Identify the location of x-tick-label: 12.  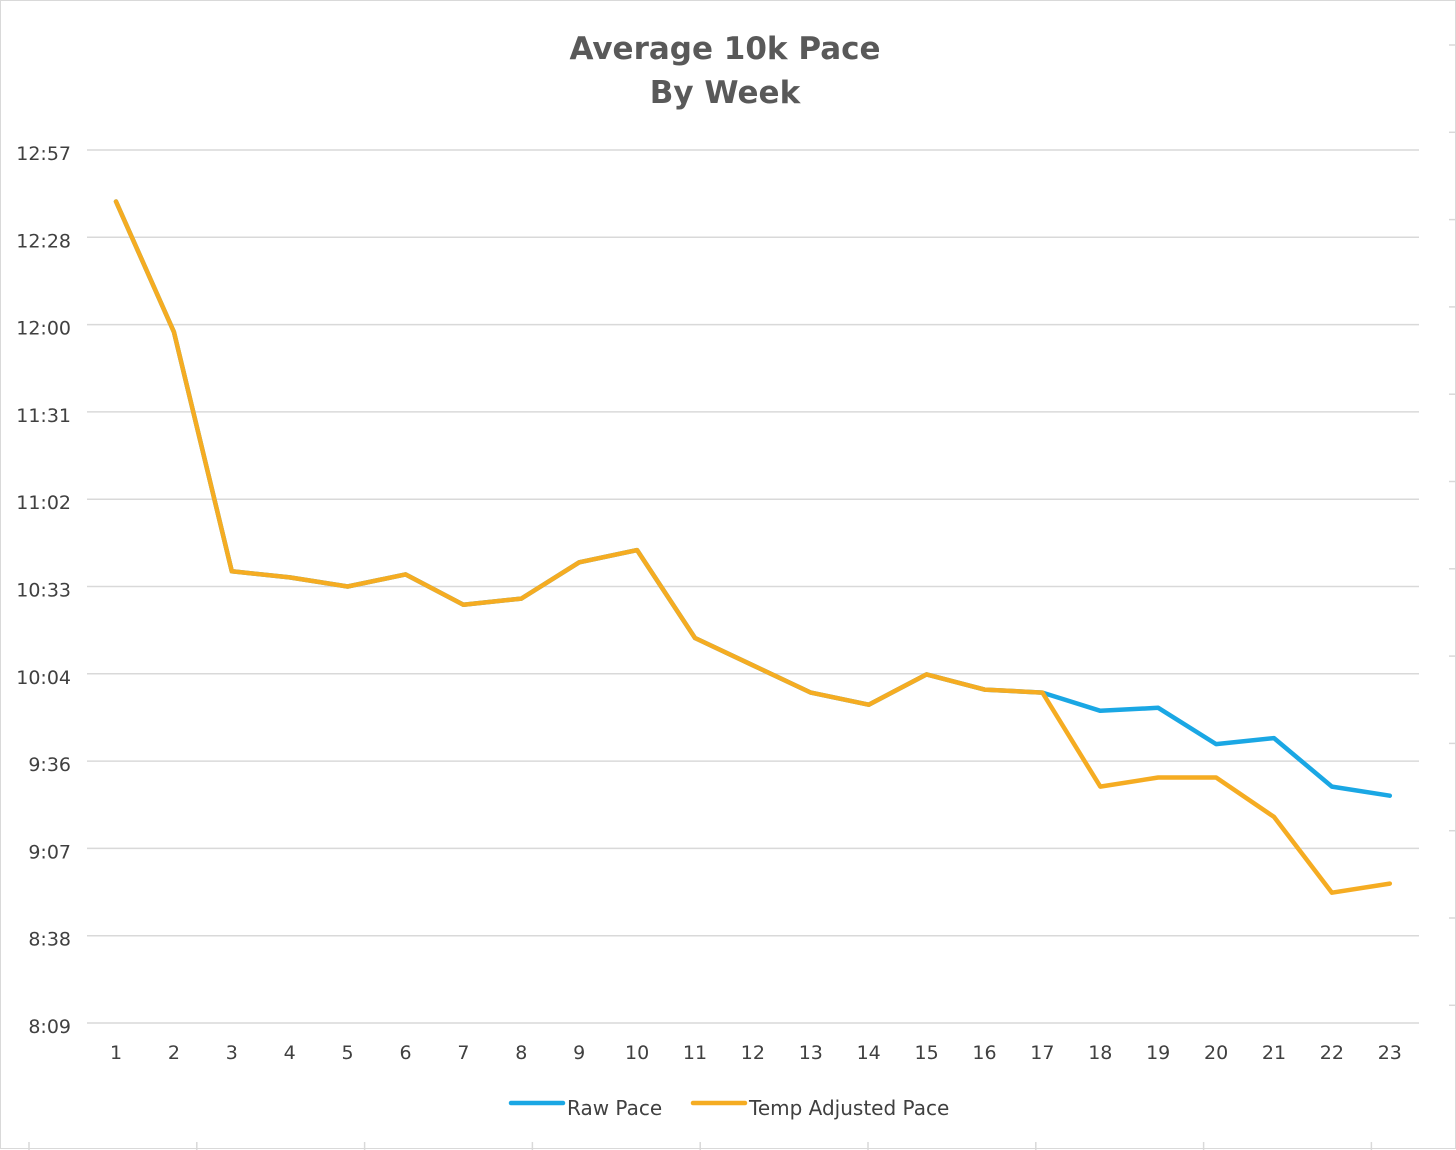
(753, 1053).